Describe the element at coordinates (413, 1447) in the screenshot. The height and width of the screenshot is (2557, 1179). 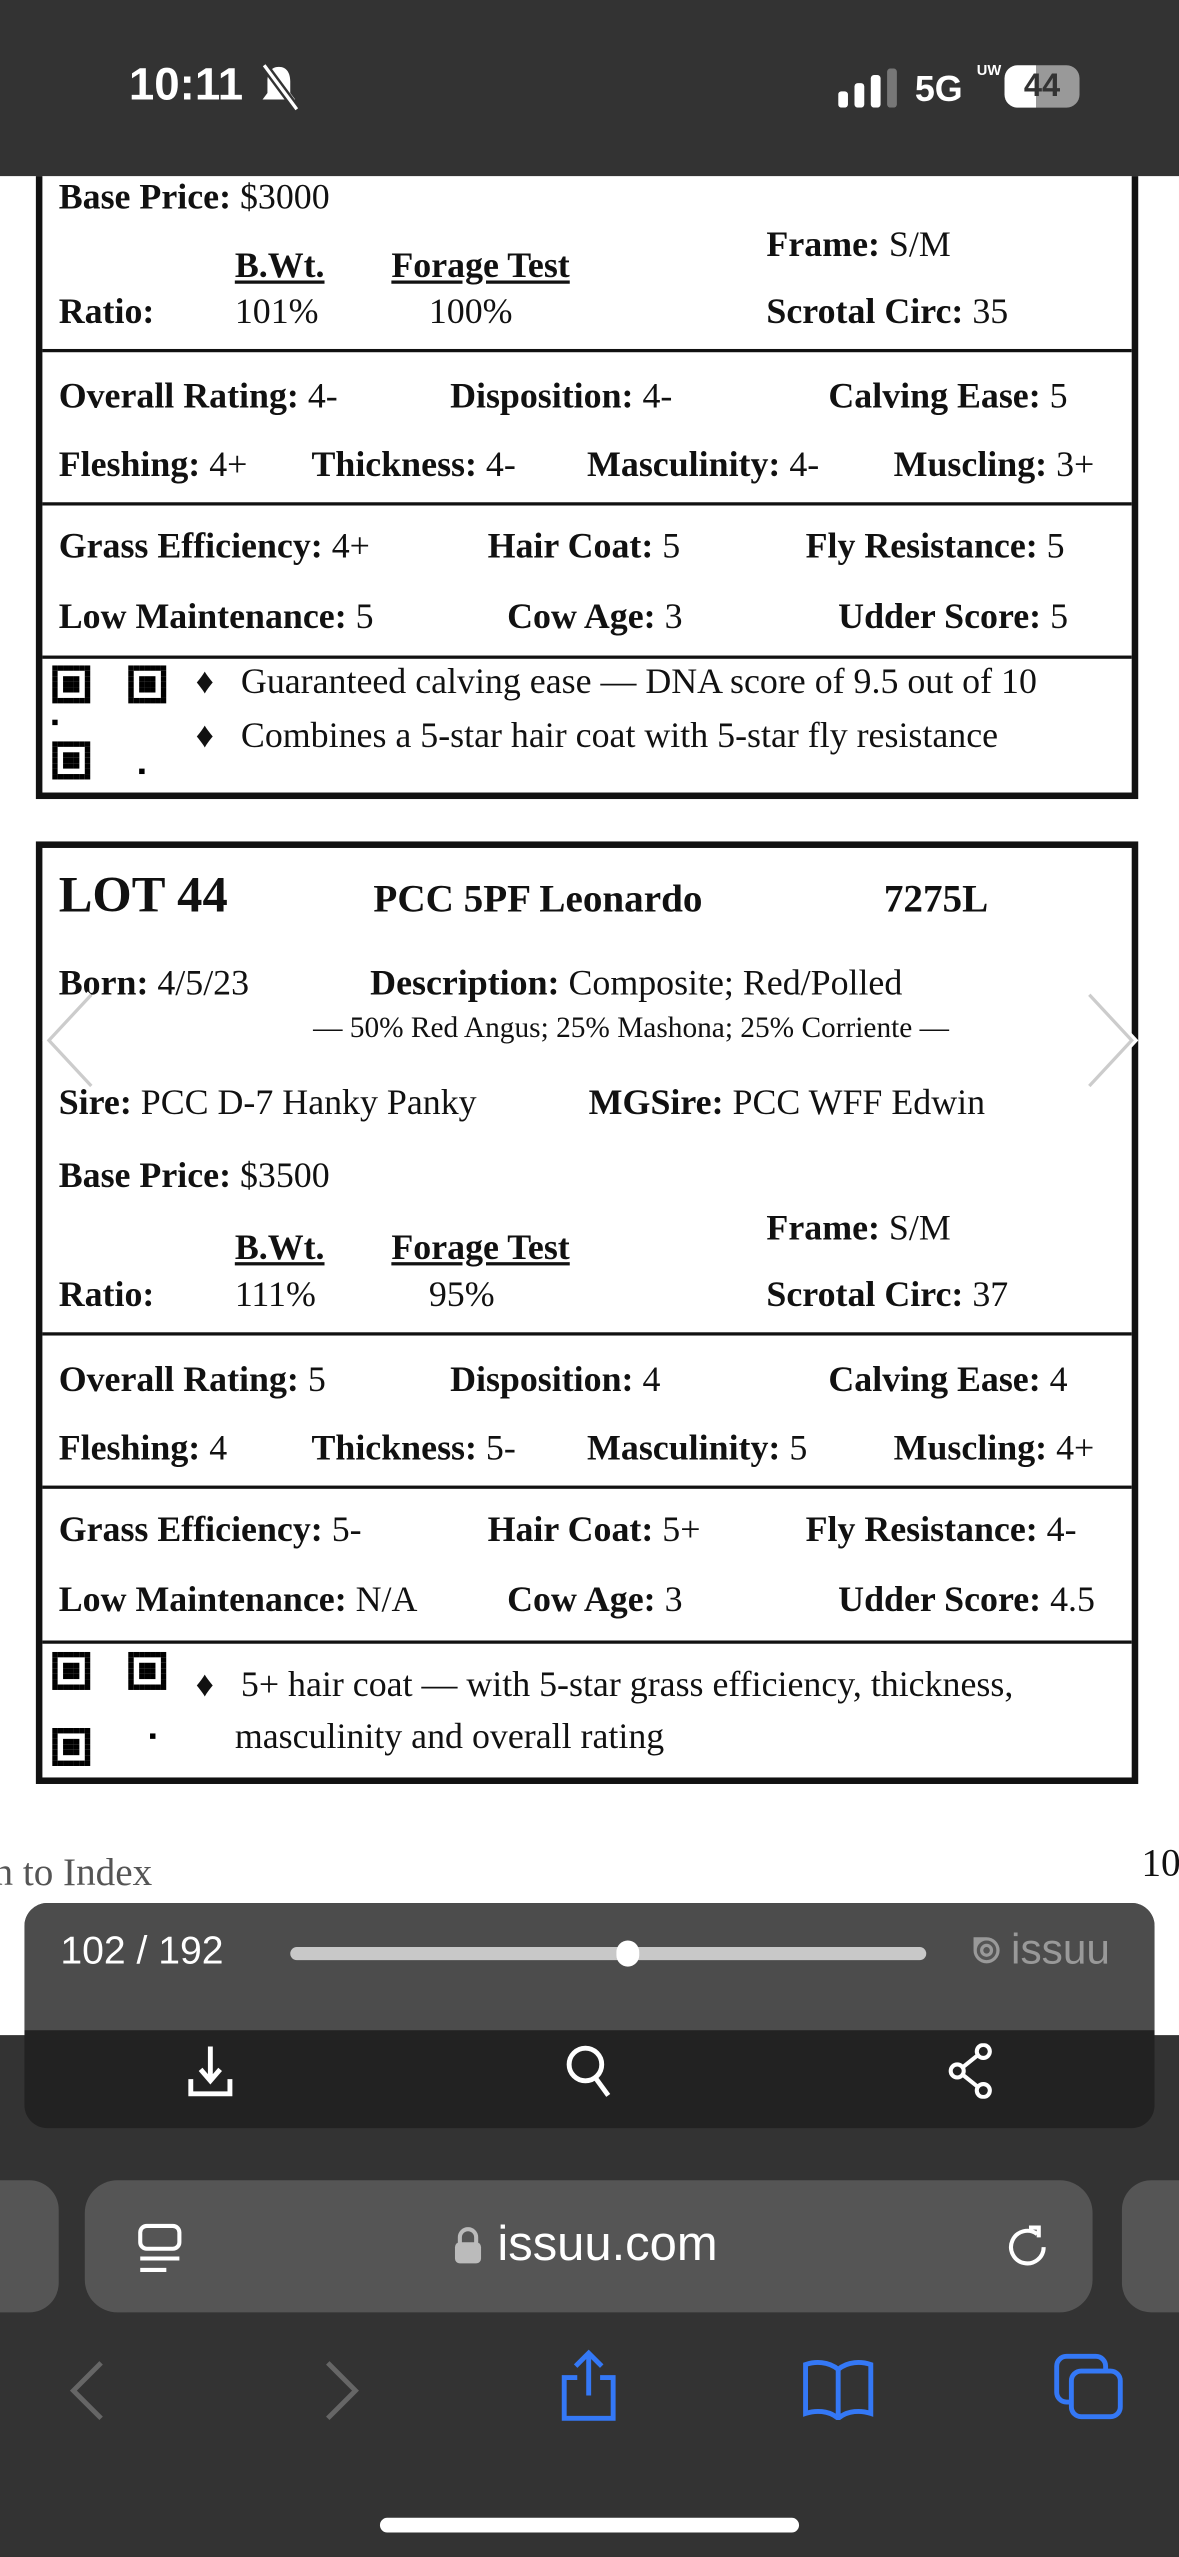
I see `rating-thickness: Thickness: 5-` at that location.